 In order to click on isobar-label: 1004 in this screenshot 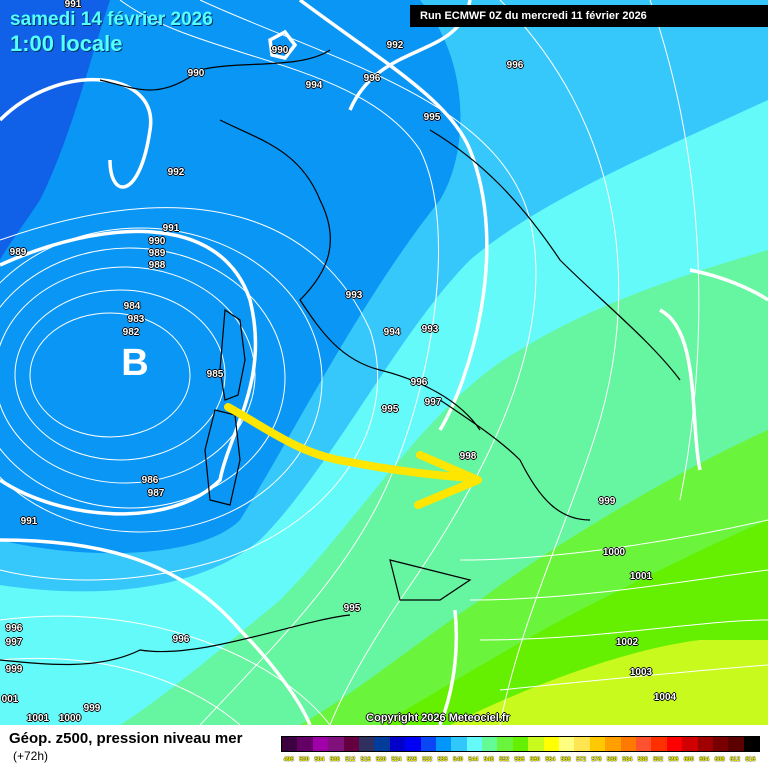, I will do `click(665, 697)`.